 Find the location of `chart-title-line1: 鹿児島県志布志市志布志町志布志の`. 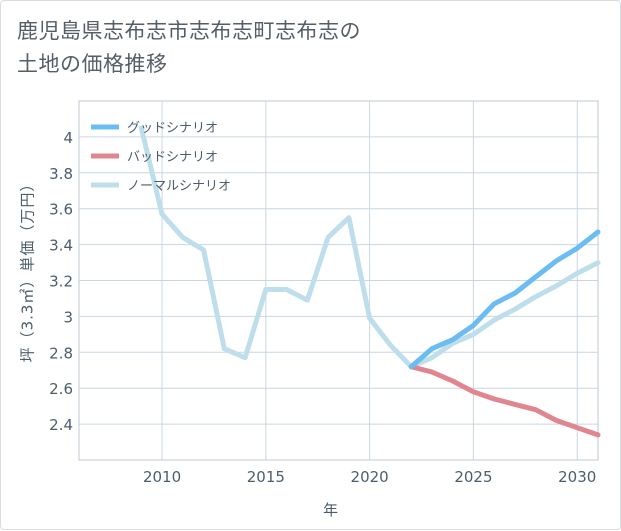

chart-title-line1: 鹿児島県志布志市志布志町志布志の is located at coordinates (189, 31).